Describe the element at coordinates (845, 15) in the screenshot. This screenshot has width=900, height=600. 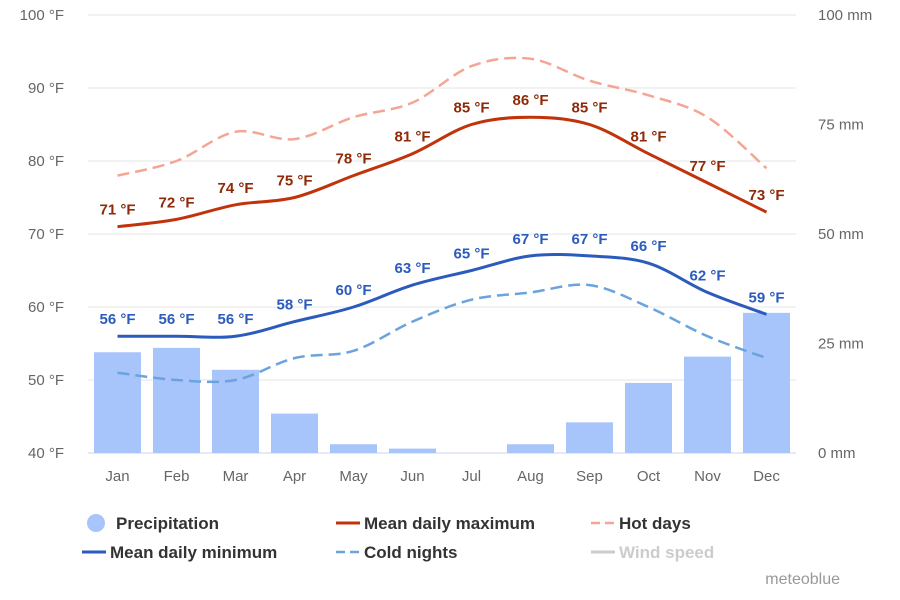
I see `right-tick-label: 100 mm` at that location.